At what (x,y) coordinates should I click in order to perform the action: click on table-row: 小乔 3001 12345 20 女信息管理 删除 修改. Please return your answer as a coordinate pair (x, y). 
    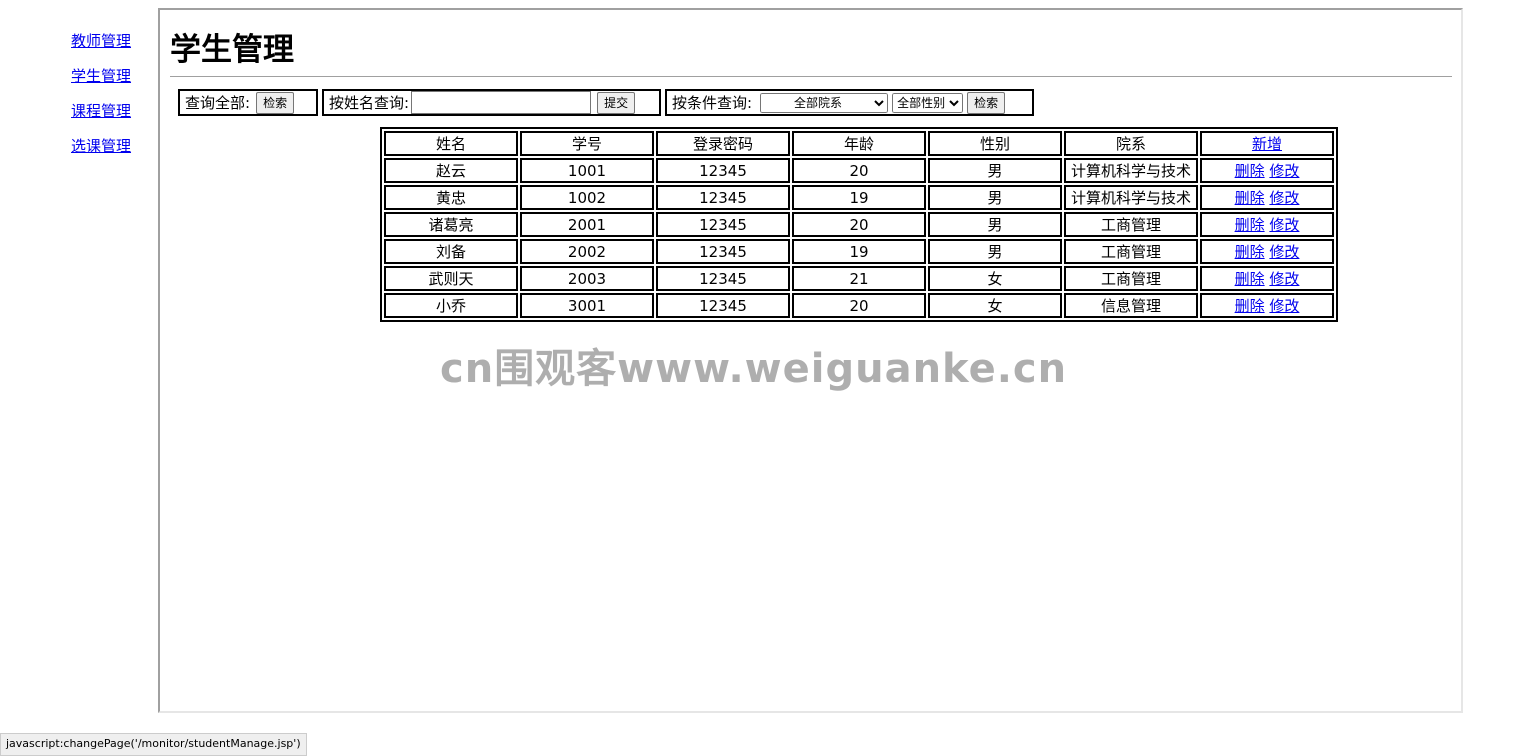
    Looking at the image, I should click on (859, 305).